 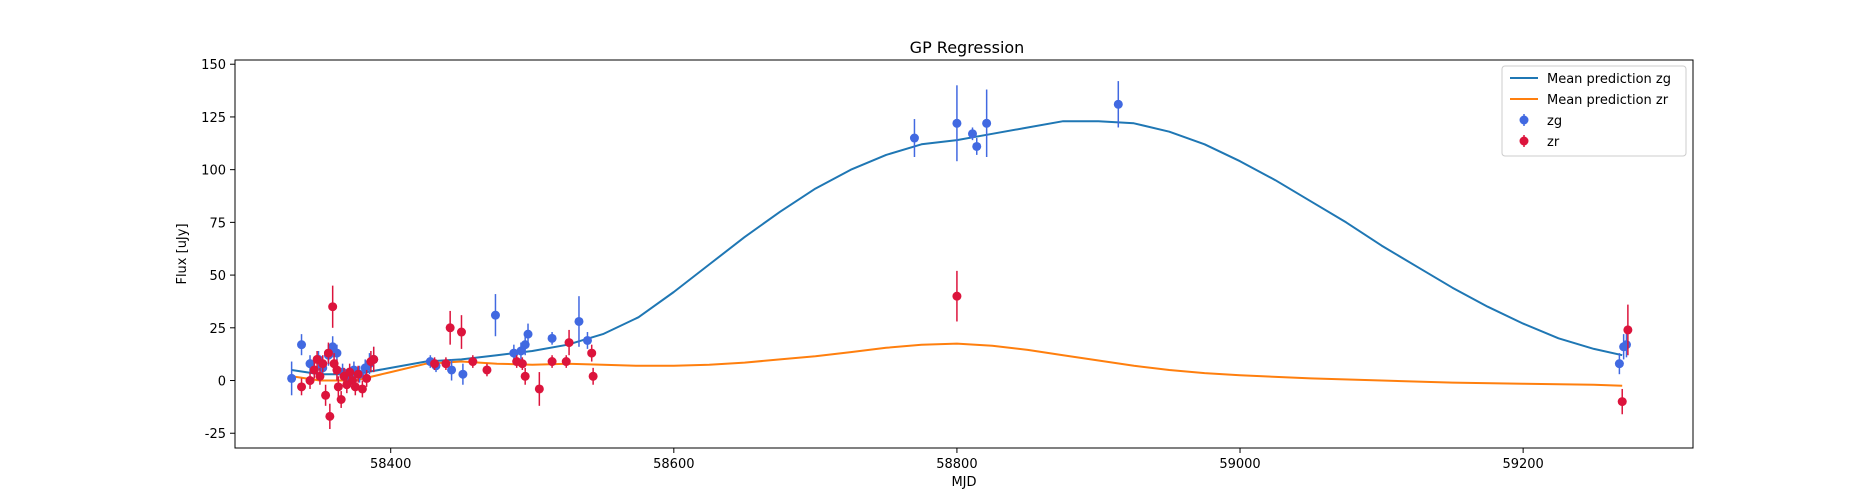 I want to click on mean-line-zr, so click(x=957, y=364).